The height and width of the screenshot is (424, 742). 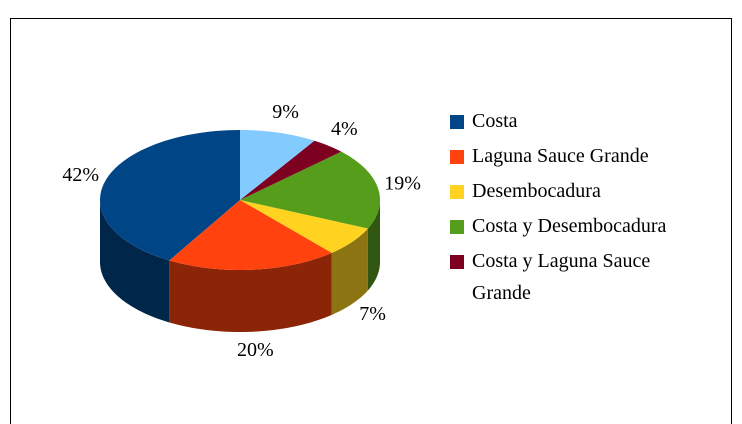 I want to click on legend-label-line: Desembocadura, so click(x=536, y=191).